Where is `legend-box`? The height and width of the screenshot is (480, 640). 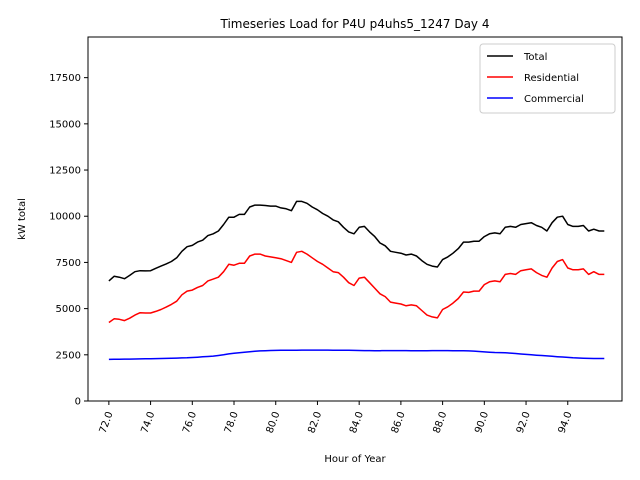 legend-box is located at coordinates (547, 78).